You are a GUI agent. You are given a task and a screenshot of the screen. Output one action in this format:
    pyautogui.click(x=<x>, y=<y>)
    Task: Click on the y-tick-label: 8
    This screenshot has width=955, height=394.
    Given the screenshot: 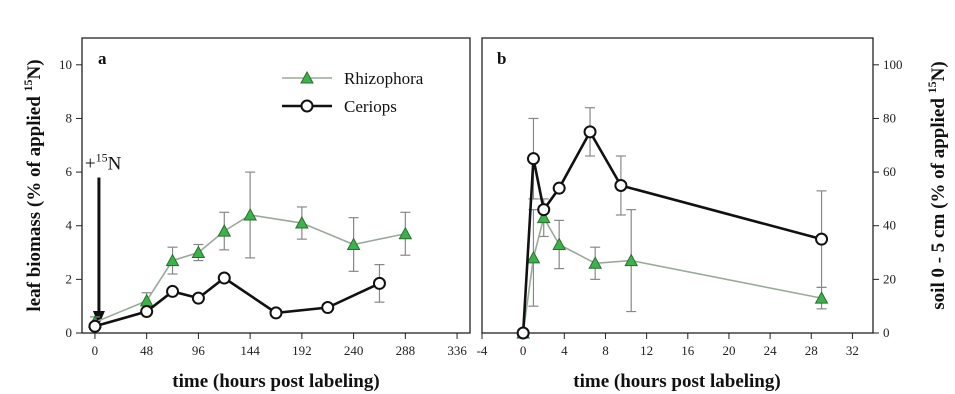 What is the action you would take?
    pyautogui.click(x=69, y=117)
    